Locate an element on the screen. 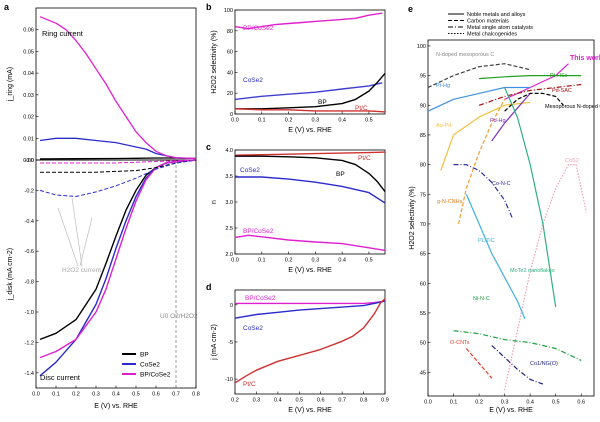 The width and height of the screenshot is (600, 422). y-tick-label: 0.00 is located at coordinates (28, 161).